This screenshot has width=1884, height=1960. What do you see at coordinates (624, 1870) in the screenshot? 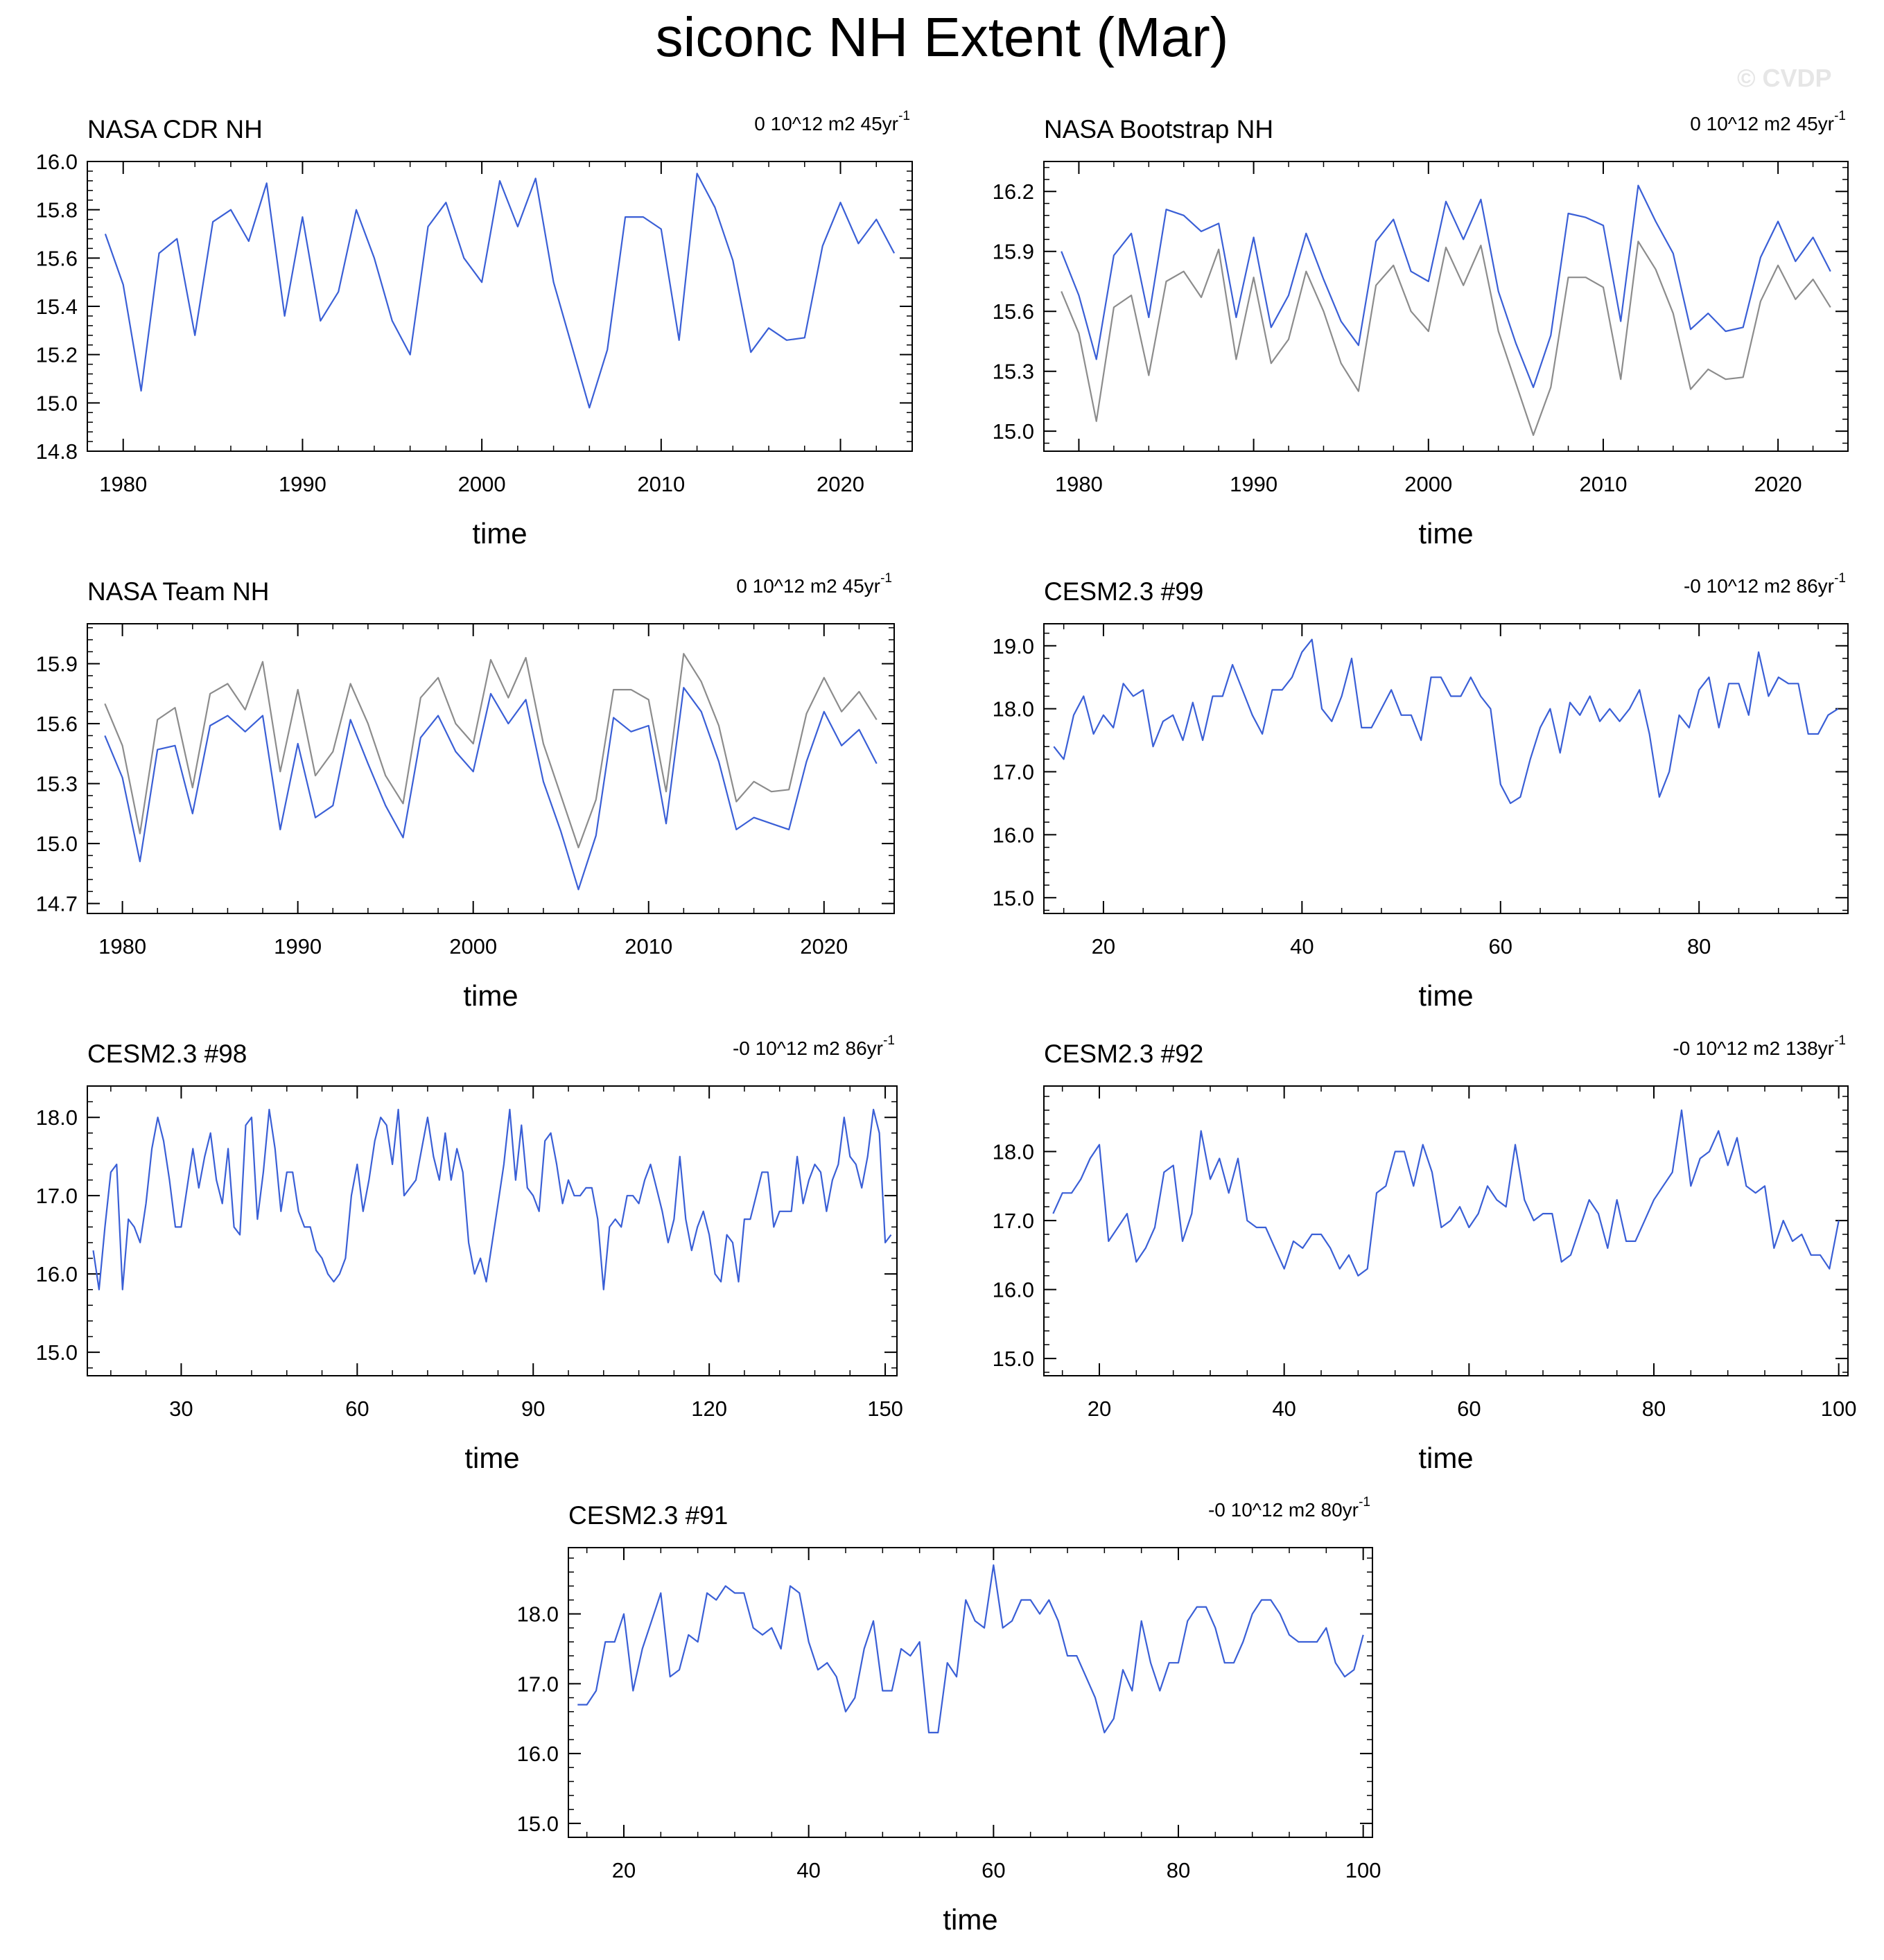
I see `x-tick-label: 20` at bounding box center [624, 1870].